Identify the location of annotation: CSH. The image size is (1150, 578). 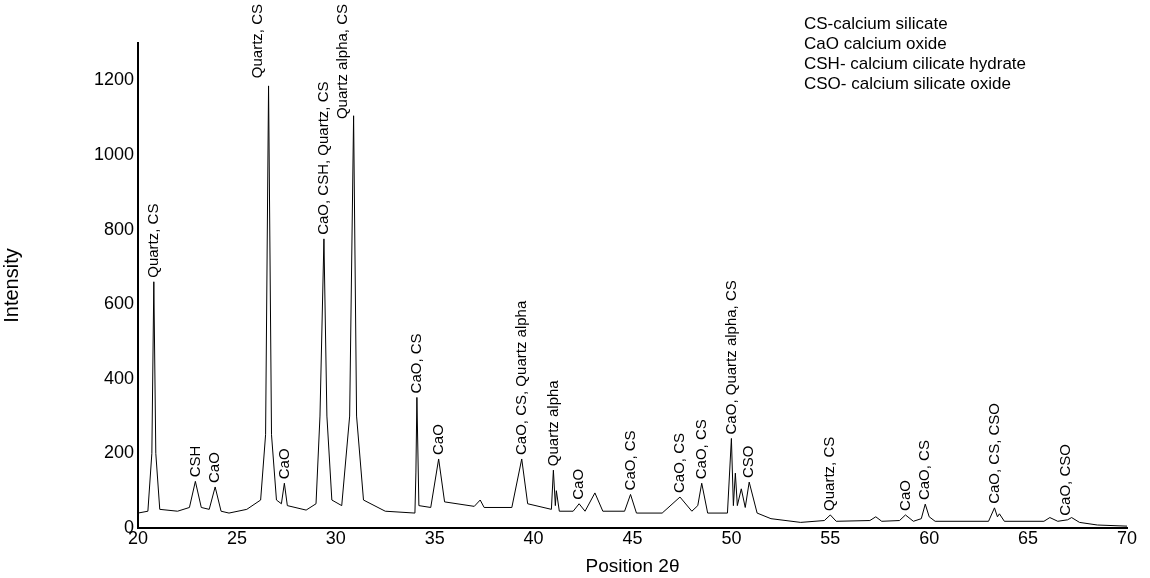
(194, 461).